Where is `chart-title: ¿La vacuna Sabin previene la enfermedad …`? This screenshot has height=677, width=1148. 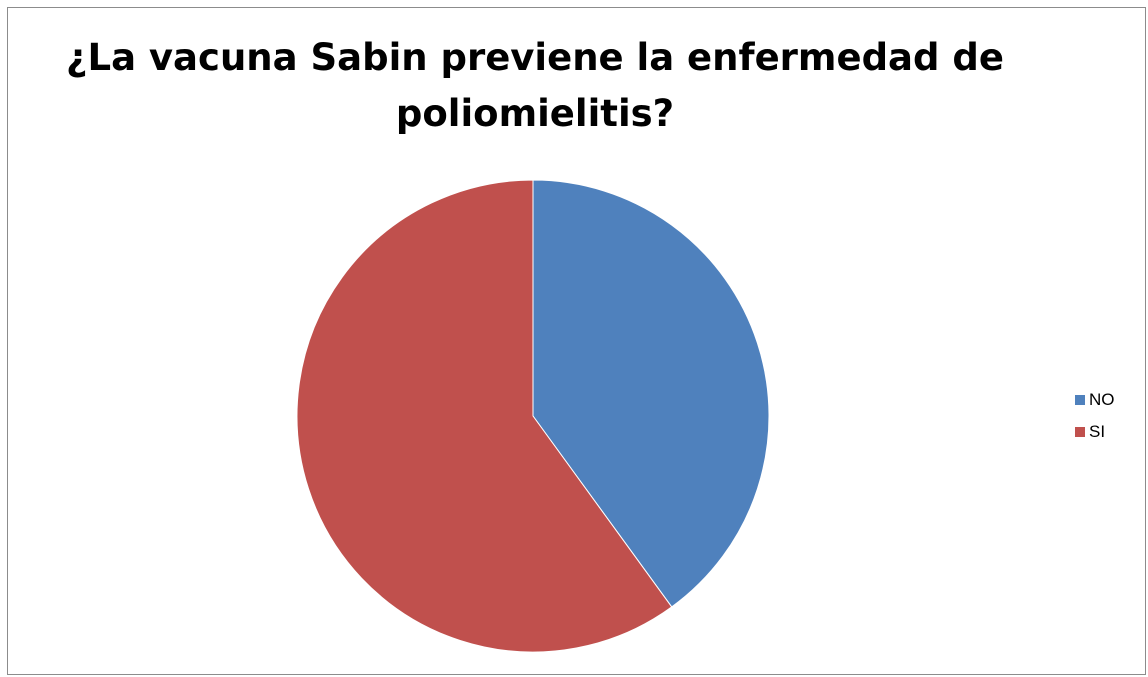 chart-title: ¿La vacuna Sabin previene la enfermedad … is located at coordinates (535, 85).